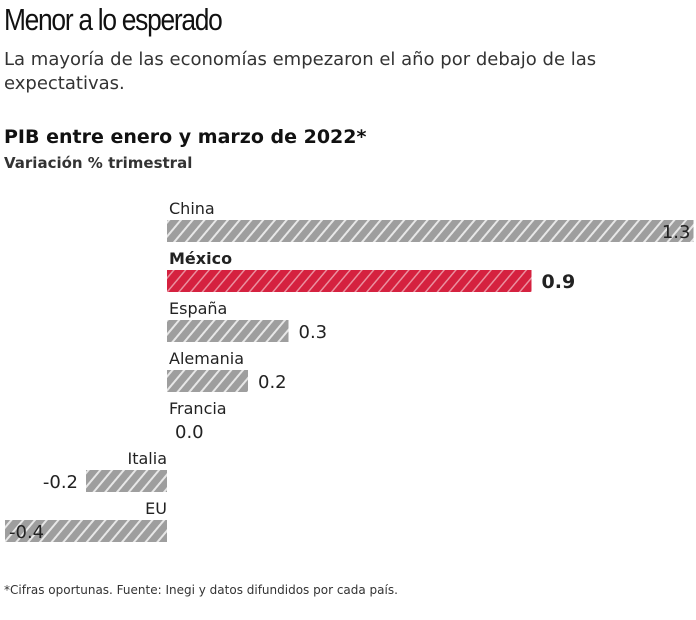 The height and width of the screenshot is (620, 696). What do you see at coordinates (200, 258) in the screenshot?
I see `category-label: México` at bounding box center [200, 258].